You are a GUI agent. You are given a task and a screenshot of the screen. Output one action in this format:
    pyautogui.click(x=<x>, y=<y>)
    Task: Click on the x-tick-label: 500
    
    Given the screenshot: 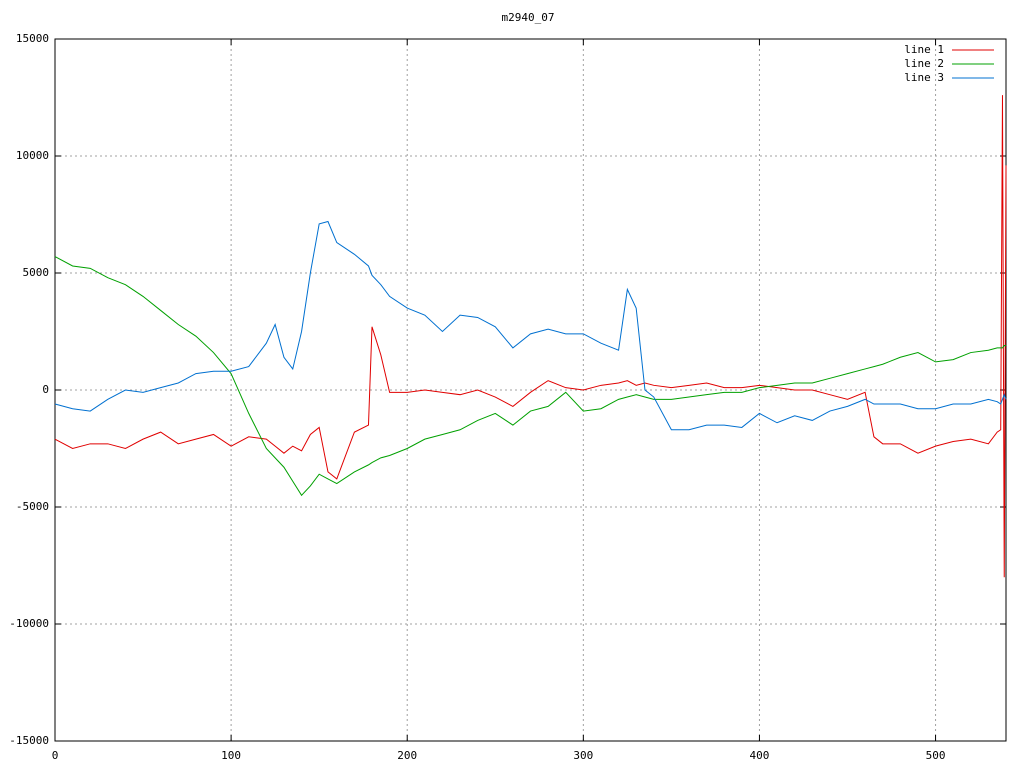 What is the action you would take?
    pyautogui.click(x=936, y=755)
    